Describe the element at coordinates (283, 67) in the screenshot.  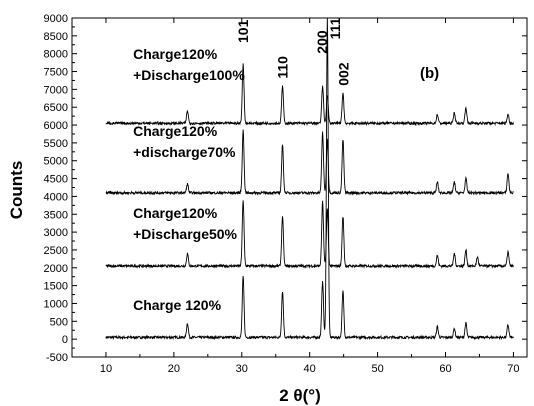
I see `peak-label: 110` at that location.